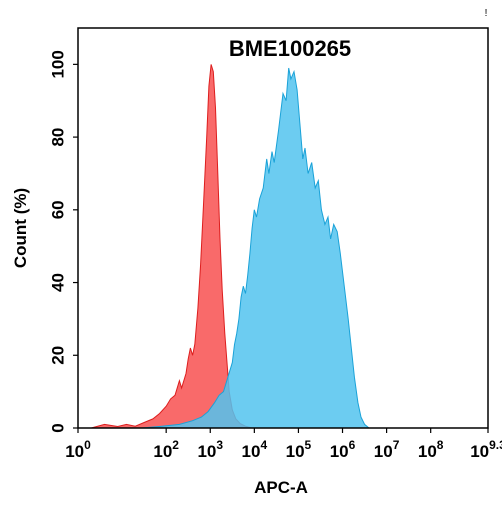 Image resolution: width=502 pixels, height=505 pixels. I want to click on y-tick-label-5: 100, so click(58, 64).